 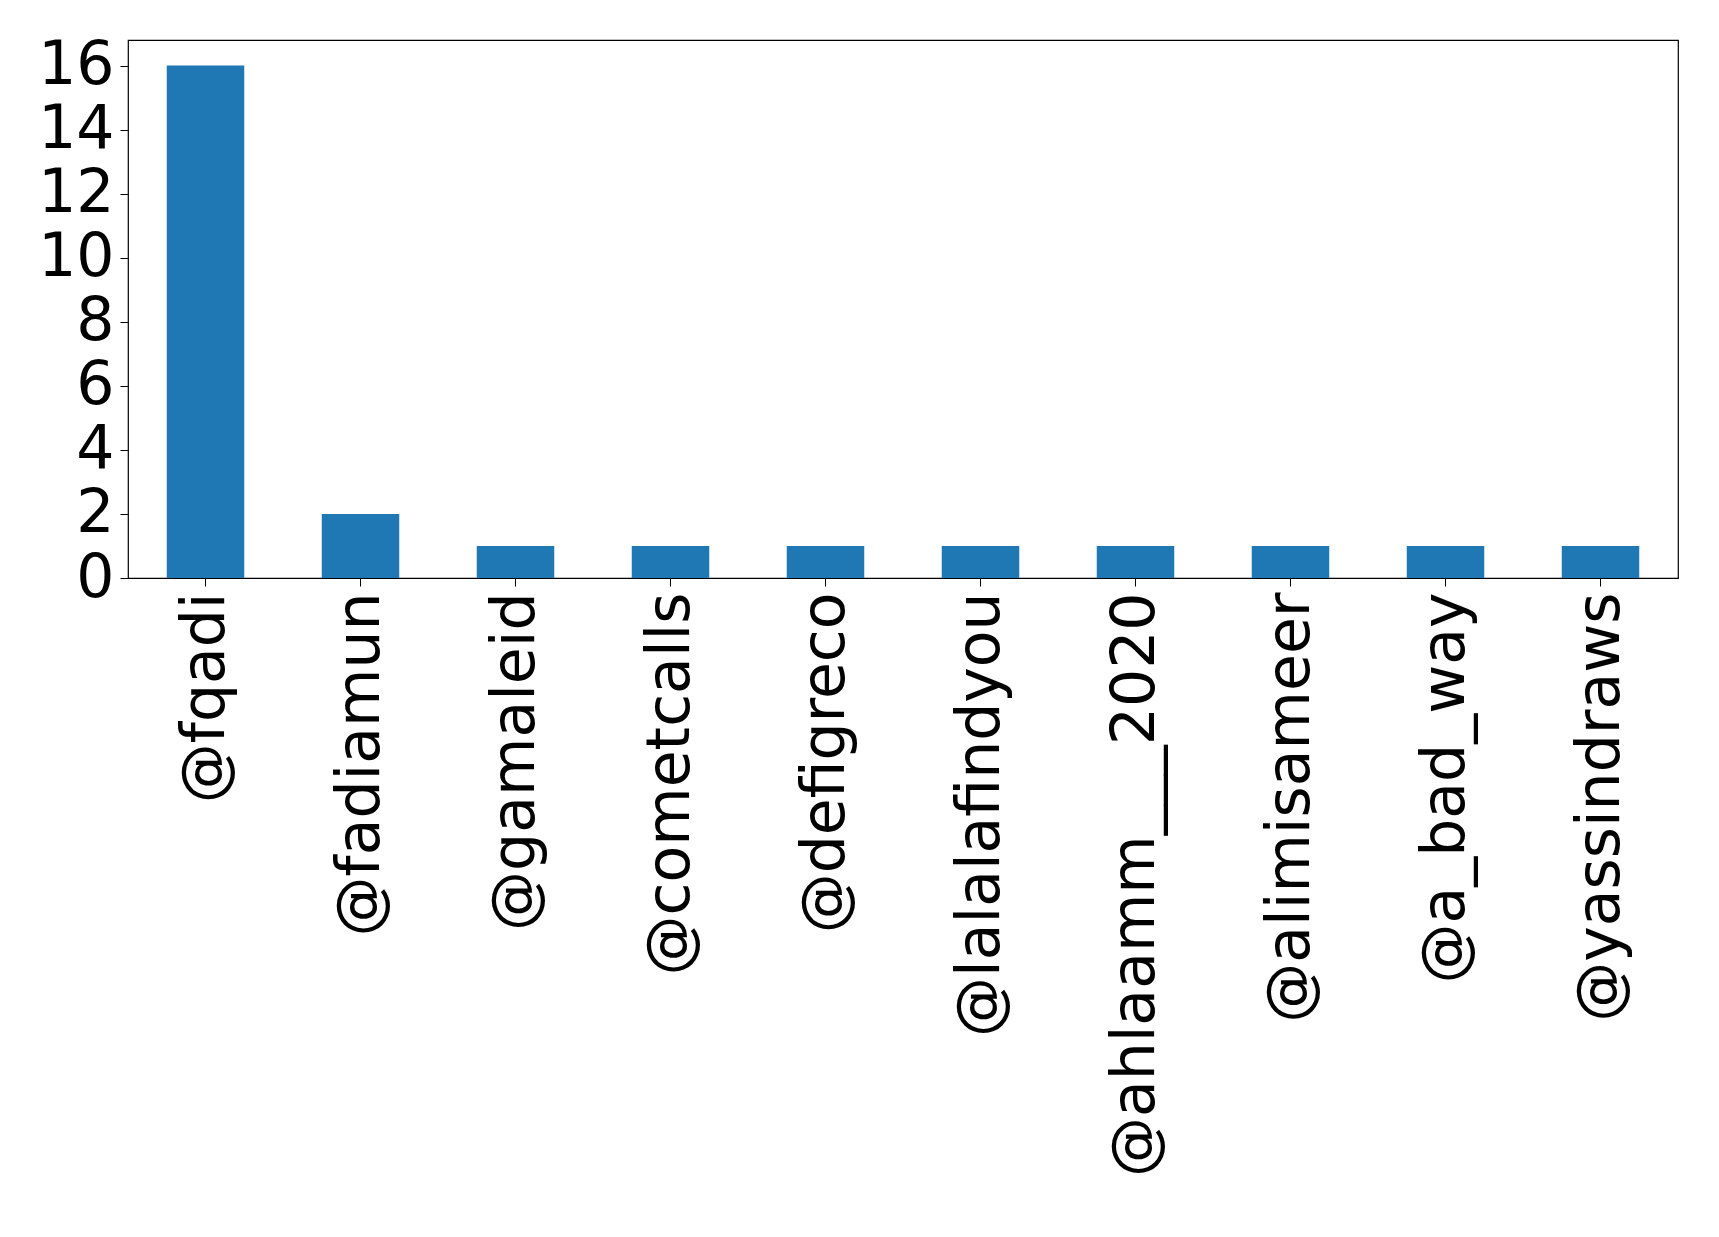 I want to click on x-tick-label: @ahlaamm___2020, so click(x=1132, y=885).